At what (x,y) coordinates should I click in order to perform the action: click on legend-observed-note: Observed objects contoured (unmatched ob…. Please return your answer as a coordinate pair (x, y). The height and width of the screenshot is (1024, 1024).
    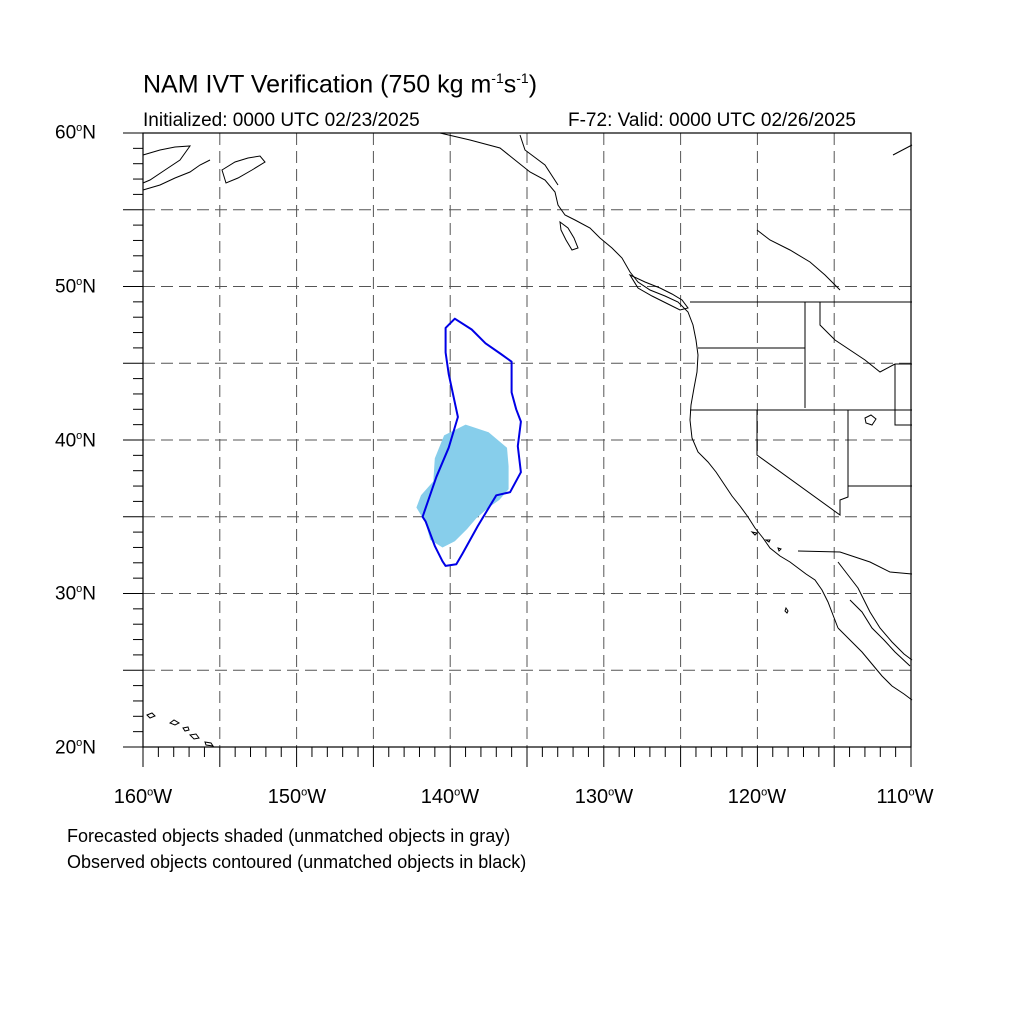
    Looking at the image, I should click on (297, 862).